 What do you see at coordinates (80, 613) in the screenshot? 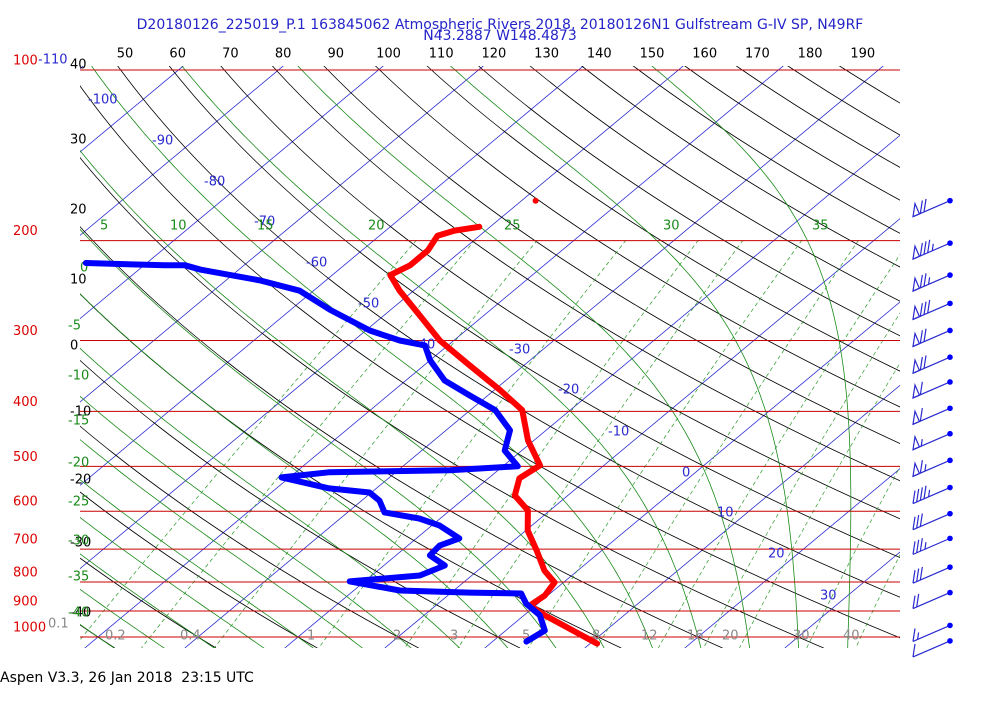
I see `theta-label: -40` at bounding box center [80, 613].